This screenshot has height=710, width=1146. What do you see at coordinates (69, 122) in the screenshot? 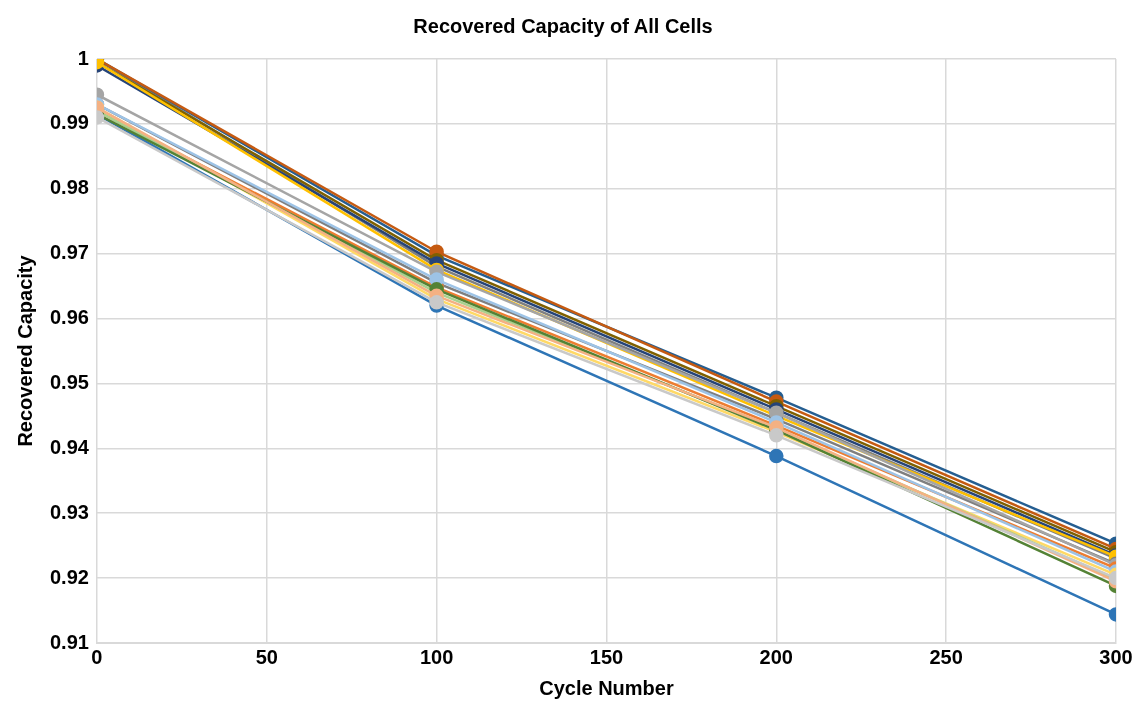
I see `y-tick-label: 0.99` at bounding box center [69, 122].